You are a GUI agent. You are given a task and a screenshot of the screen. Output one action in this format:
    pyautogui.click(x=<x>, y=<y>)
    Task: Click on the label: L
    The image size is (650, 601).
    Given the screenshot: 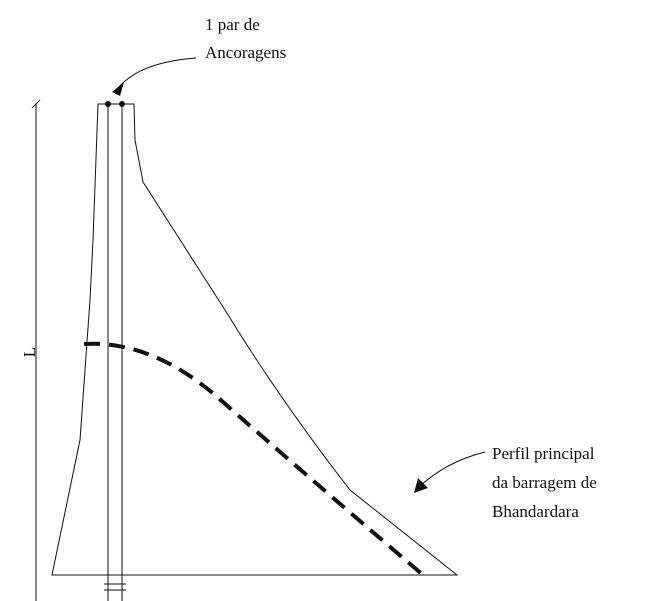 What is the action you would take?
    pyautogui.click(x=29, y=352)
    